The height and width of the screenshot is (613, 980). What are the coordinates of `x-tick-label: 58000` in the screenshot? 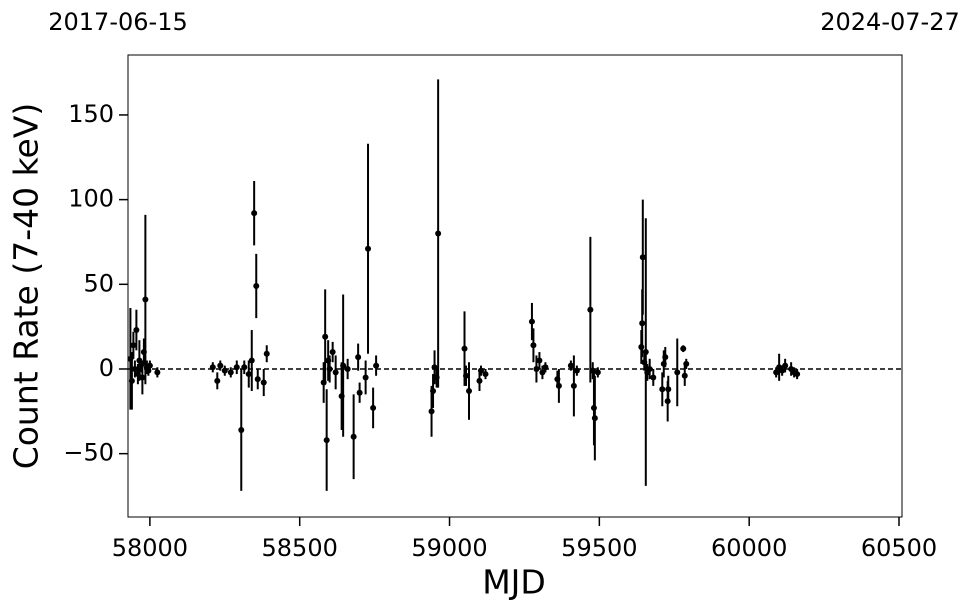 It's located at (150, 548).